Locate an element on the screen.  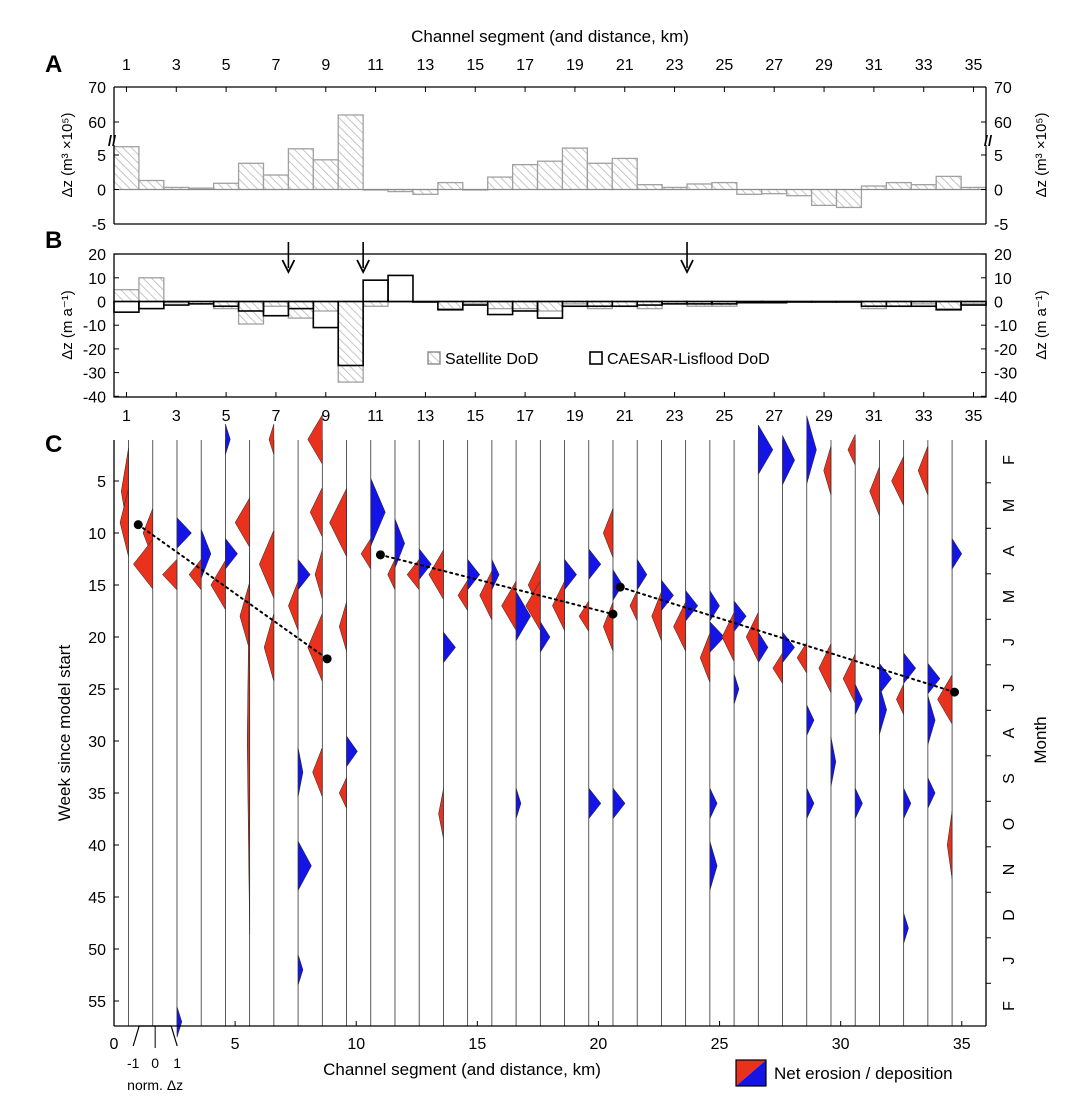
panel-a-xtick-label-13: 13 is located at coordinates (426, 65).